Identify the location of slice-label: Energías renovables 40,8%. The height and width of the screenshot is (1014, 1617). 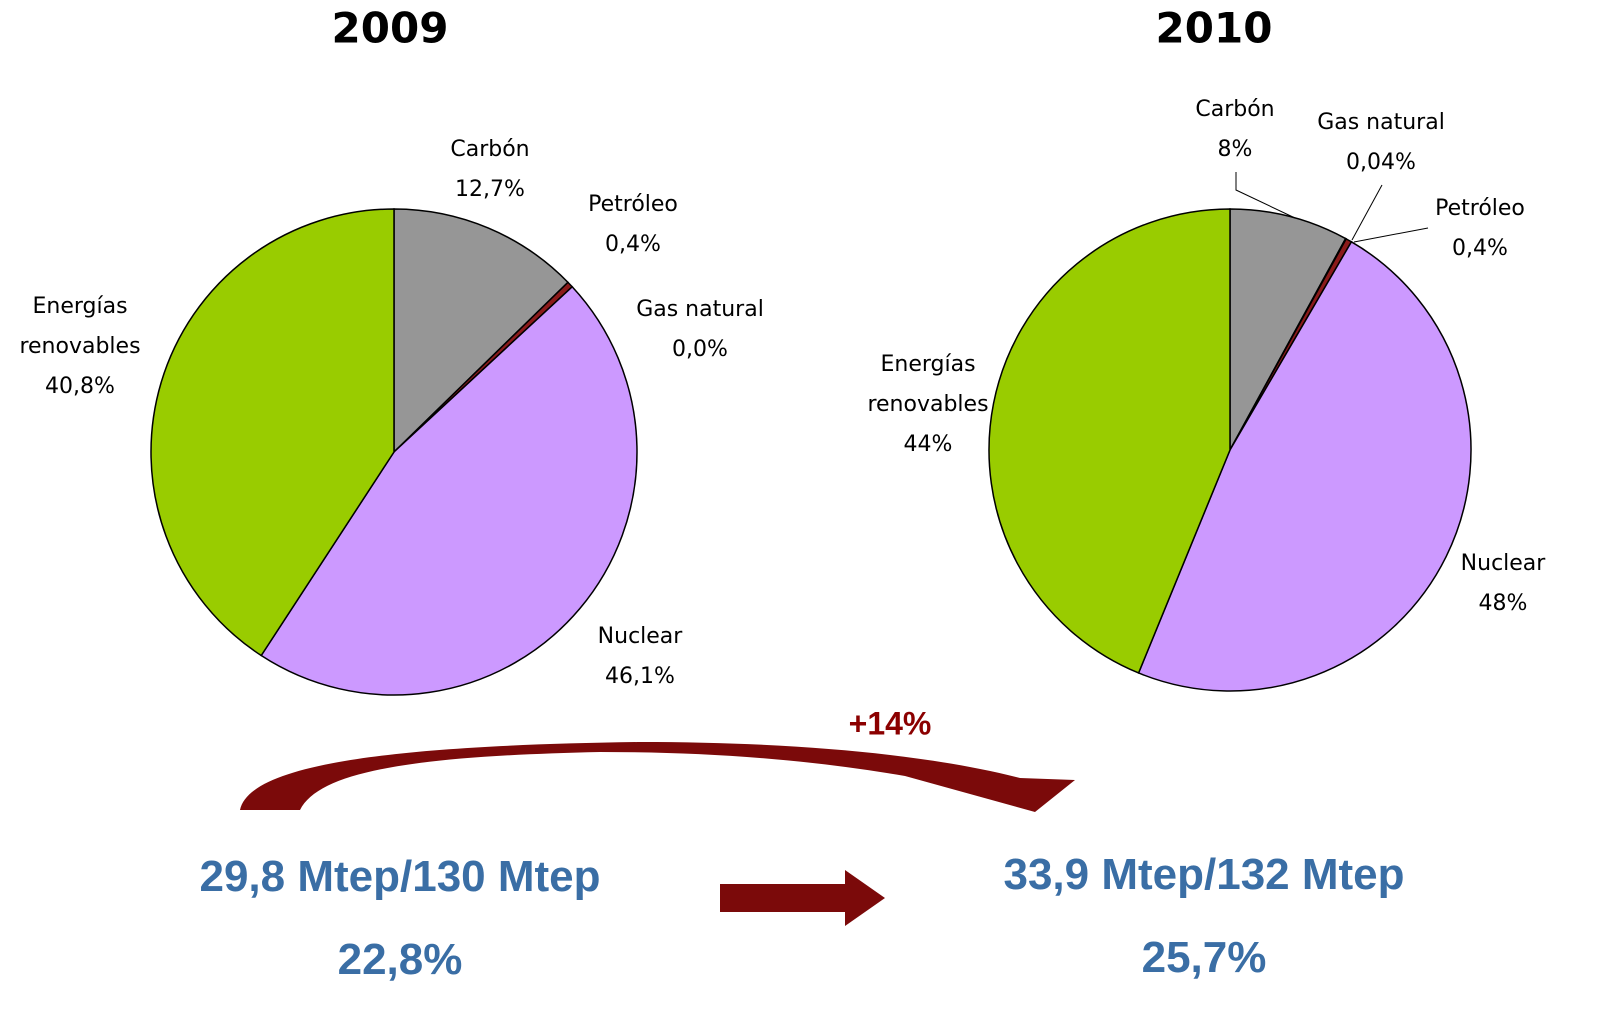
(80, 347).